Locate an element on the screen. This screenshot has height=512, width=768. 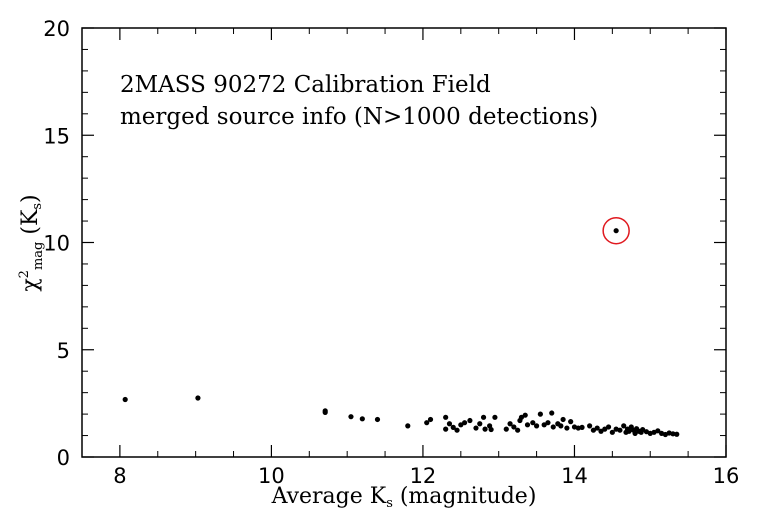
highlight-circle is located at coordinates (616, 230).